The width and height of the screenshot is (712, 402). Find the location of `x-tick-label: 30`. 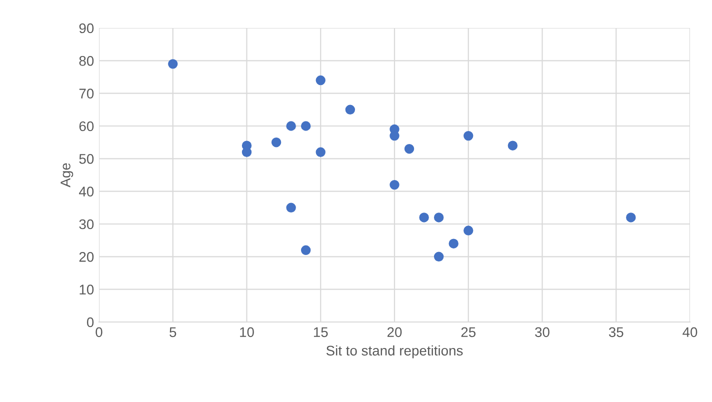

x-tick-label: 30 is located at coordinates (542, 332).